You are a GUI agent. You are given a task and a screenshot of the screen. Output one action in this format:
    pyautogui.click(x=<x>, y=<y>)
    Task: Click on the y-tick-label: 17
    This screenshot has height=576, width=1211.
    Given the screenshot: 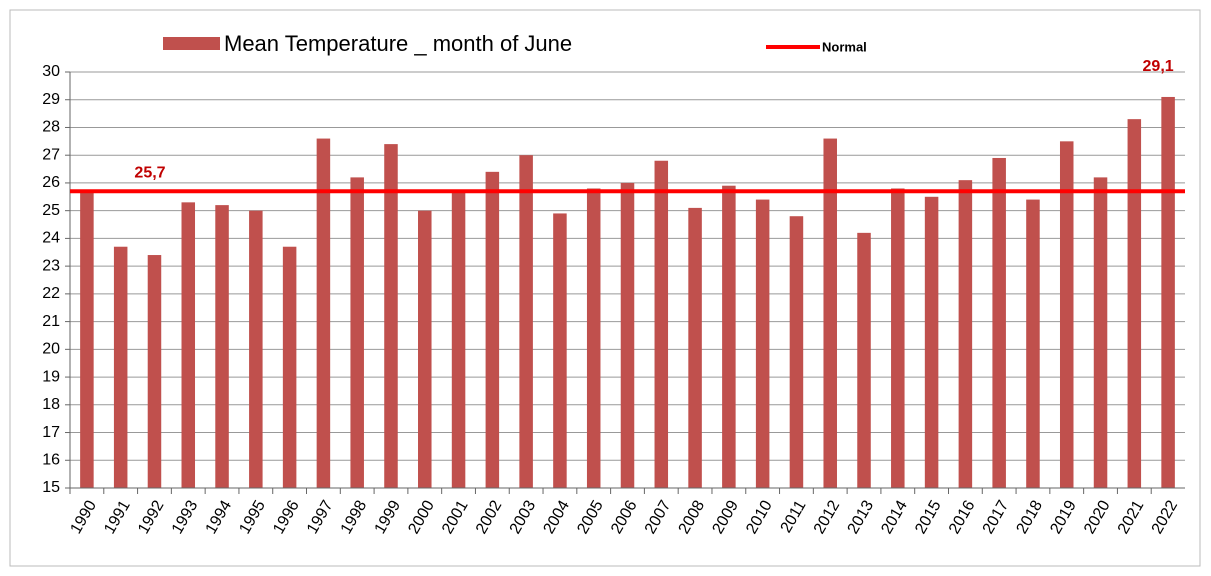 What is the action you would take?
    pyautogui.click(x=51, y=432)
    